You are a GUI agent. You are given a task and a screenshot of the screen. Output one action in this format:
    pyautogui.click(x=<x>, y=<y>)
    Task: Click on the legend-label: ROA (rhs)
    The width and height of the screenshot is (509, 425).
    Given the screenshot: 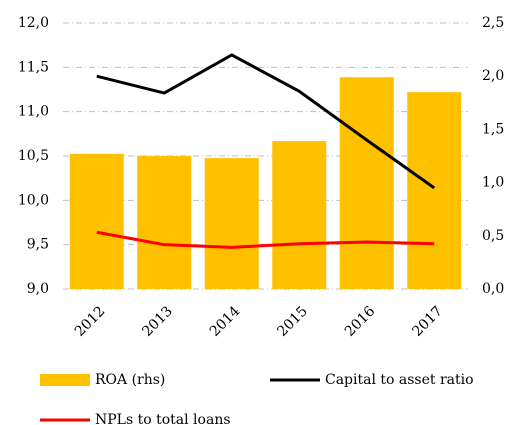 What is the action you would take?
    pyautogui.click(x=130, y=380)
    